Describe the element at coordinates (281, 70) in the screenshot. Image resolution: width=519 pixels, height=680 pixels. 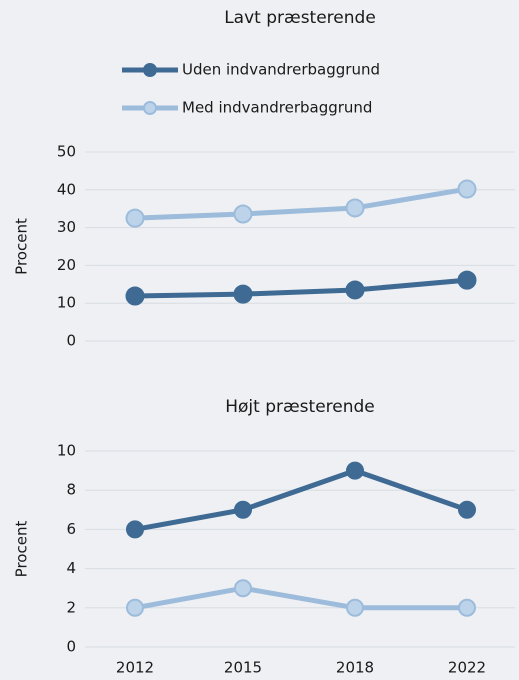
I see `legend-label: Uden indvandrerbaggrund` at that location.